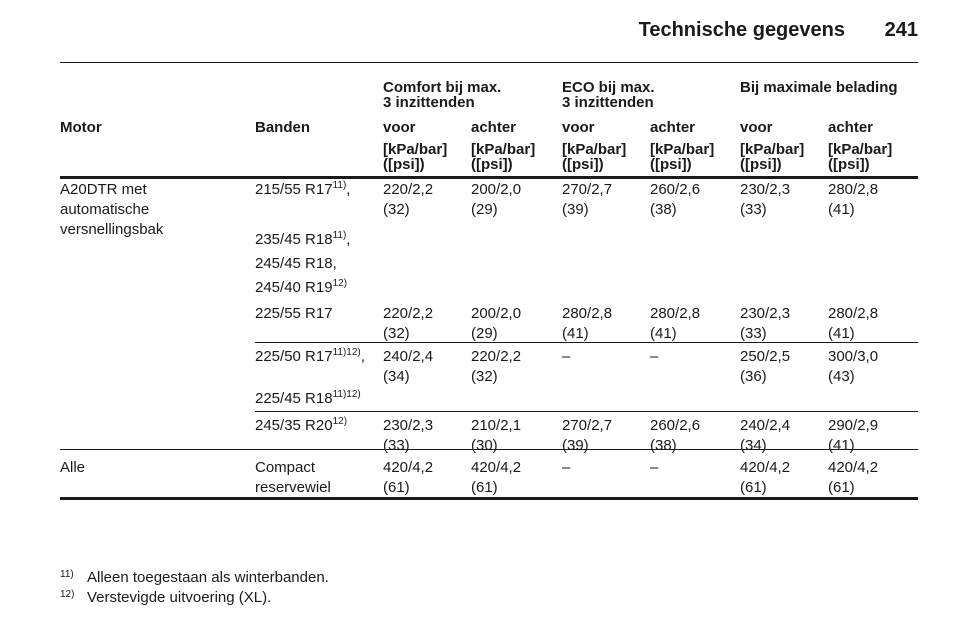 Image resolution: width=960 pixels, height=642 pixels. What do you see at coordinates (294, 287) in the screenshot?
I see `tyre-size-text: 245/40 R19` at bounding box center [294, 287].